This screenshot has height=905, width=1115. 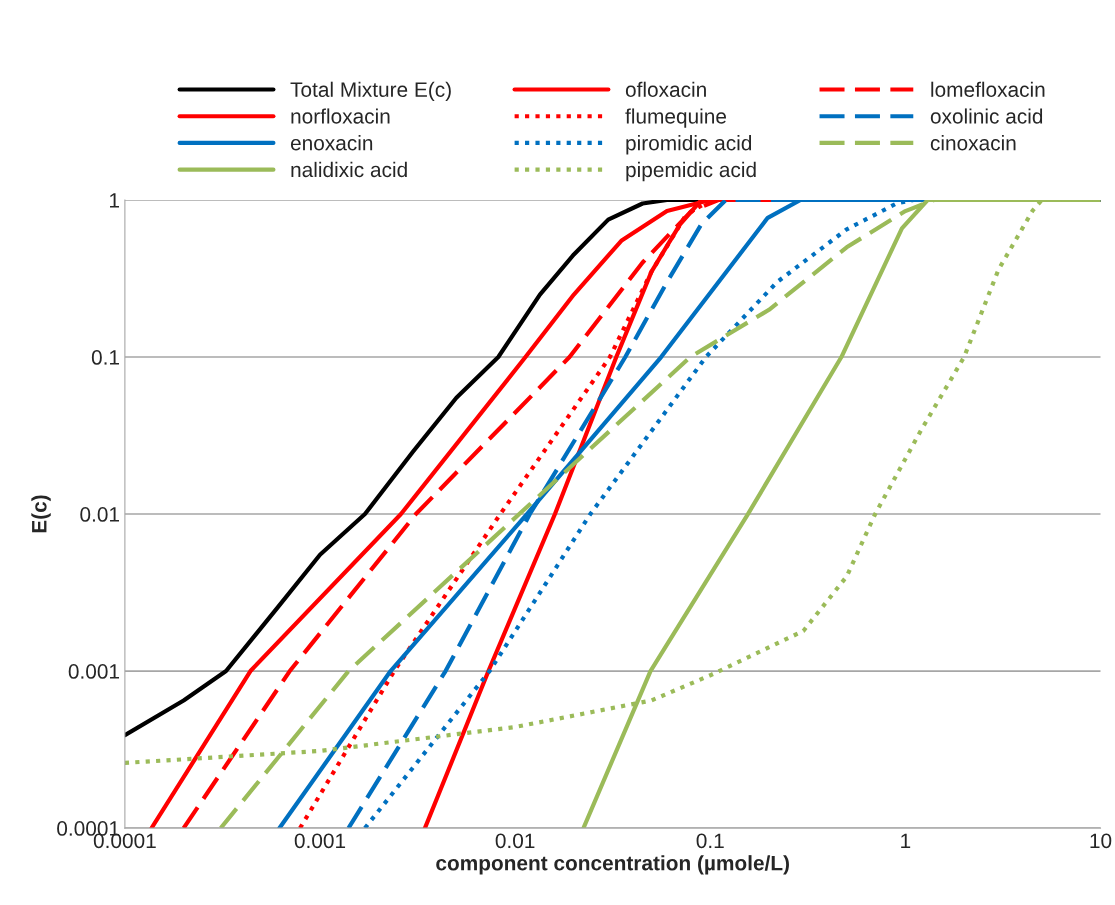 I want to click on x-tick-label: 0.1, so click(x=710, y=841).